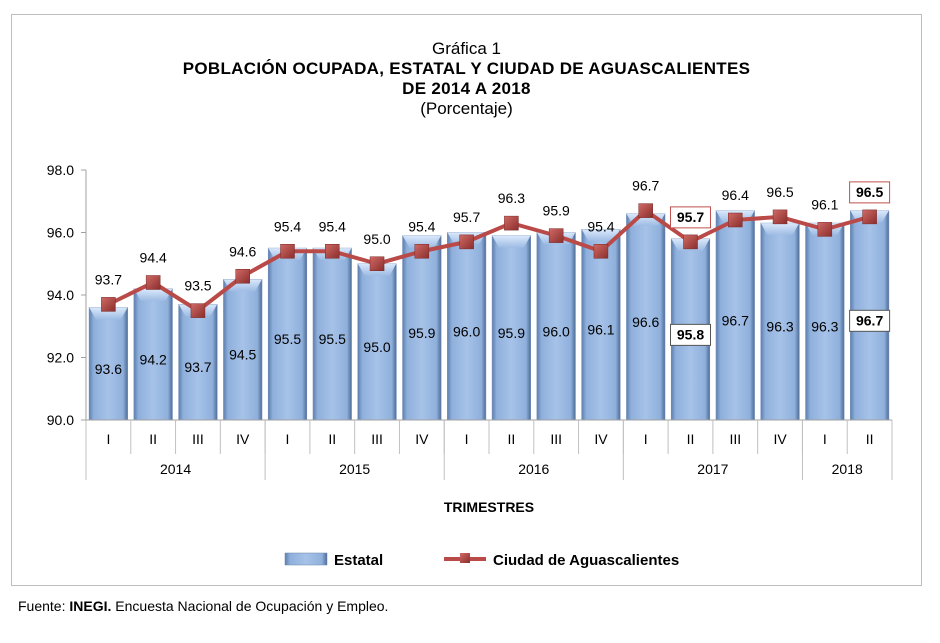 Image resolution: width=940 pixels, height=643 pixels. What do you see at coordinates (466, 48) in the screenshot?
I see `chart-number: Gráfica 1` at bounding box center [466, 48].